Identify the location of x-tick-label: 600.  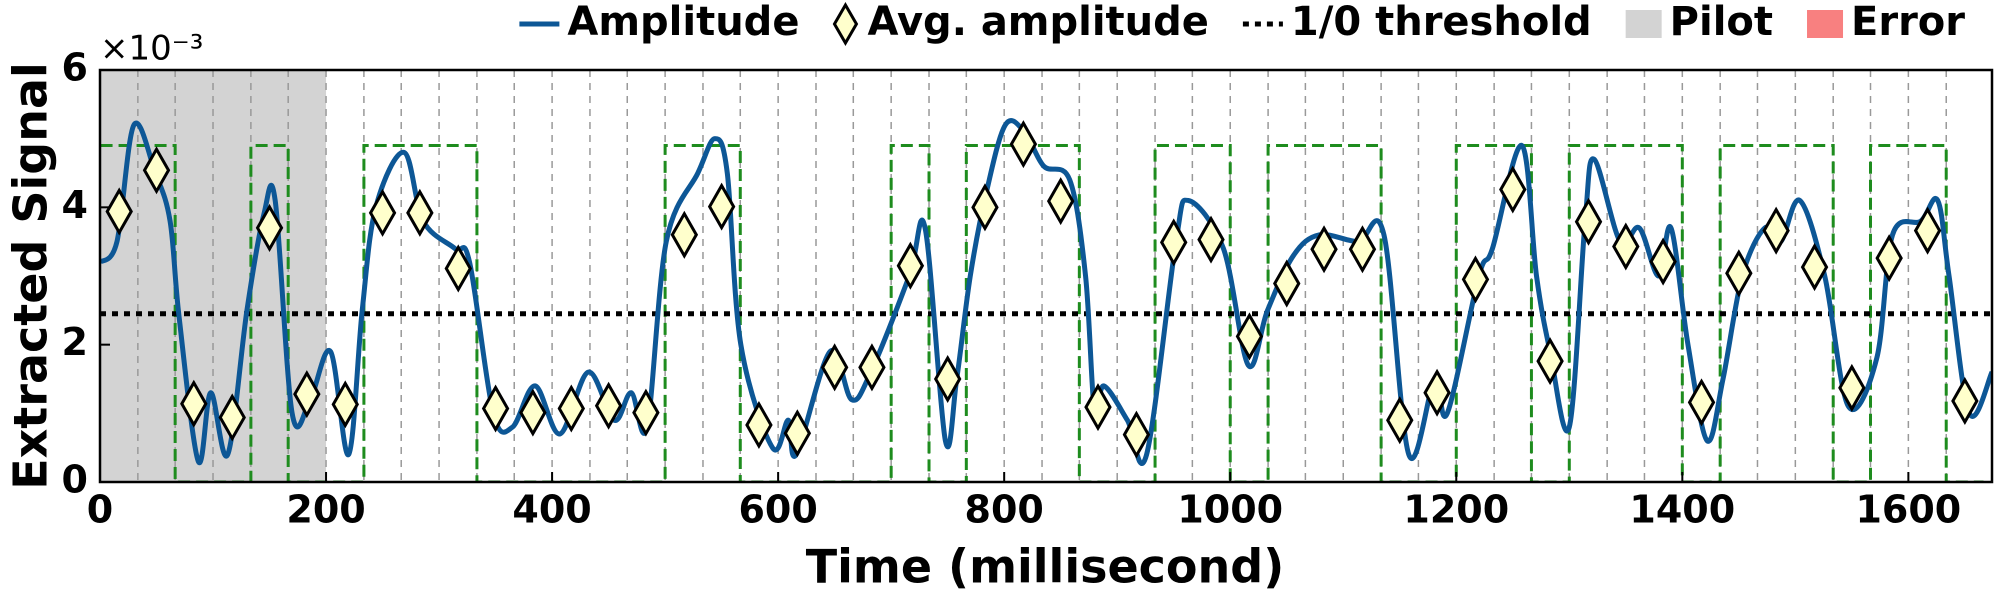
(777, 510).